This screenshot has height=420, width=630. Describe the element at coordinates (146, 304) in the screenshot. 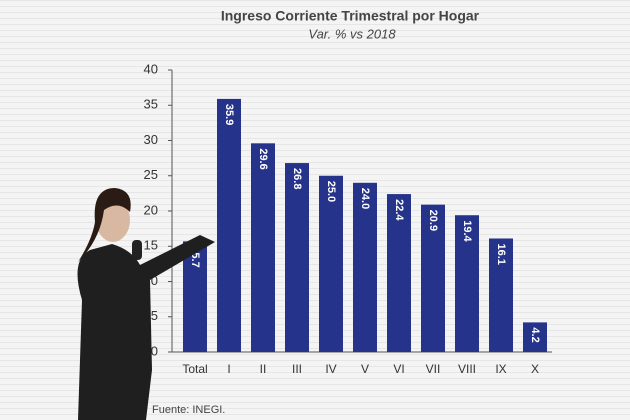

I see `presenter` at that location.